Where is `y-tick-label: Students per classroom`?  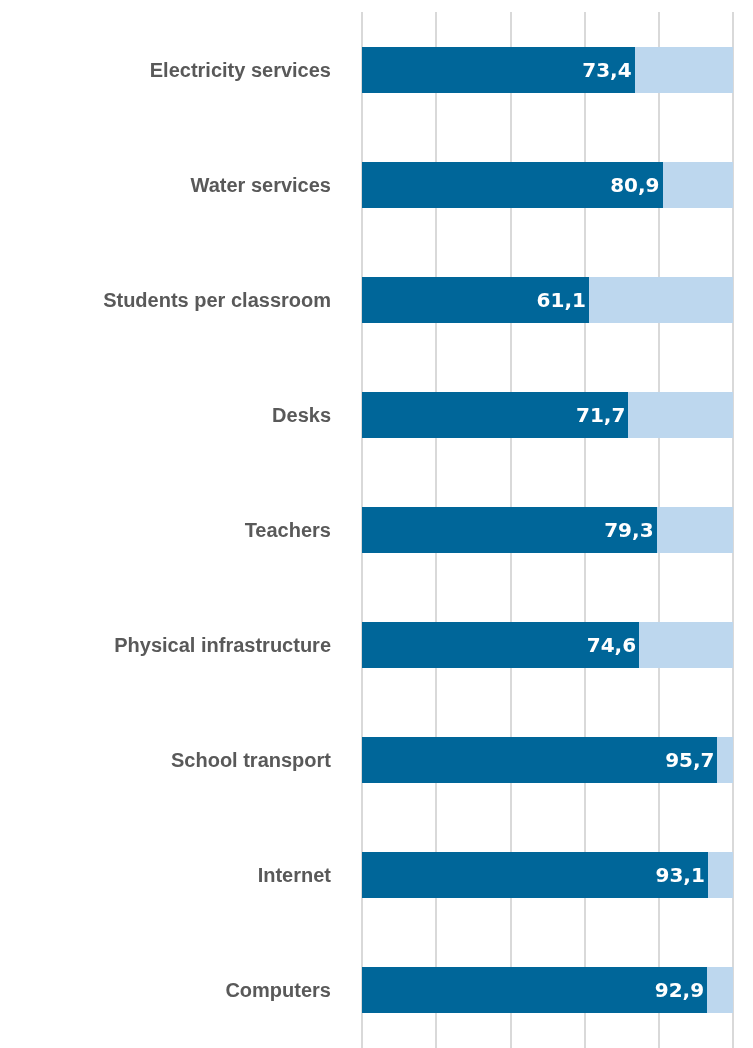 y-tick-label: Students per classroom is located at coordinates (217, 299).